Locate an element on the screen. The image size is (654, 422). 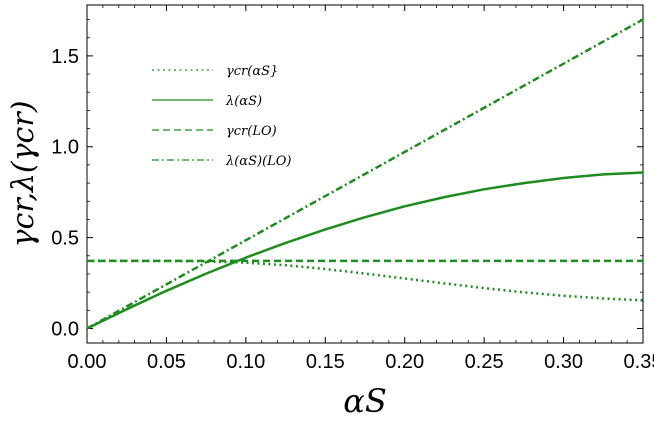
legend-label: γcr(αS} is located at coordinates (252, 71).